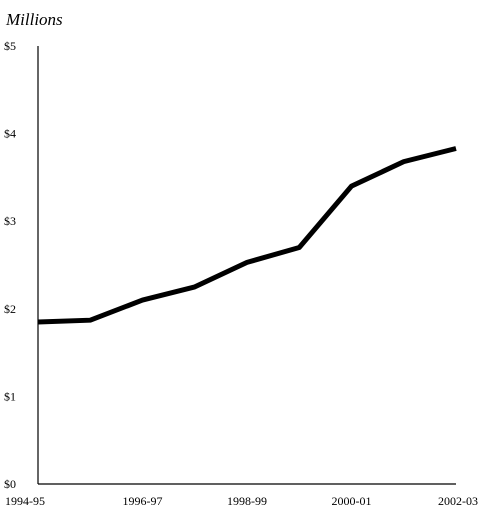 This screenshot has height=512, width=480. Describe the element at coordinates (10, 309) in the screenshot. I see `y-tick-label: $2` at that location.